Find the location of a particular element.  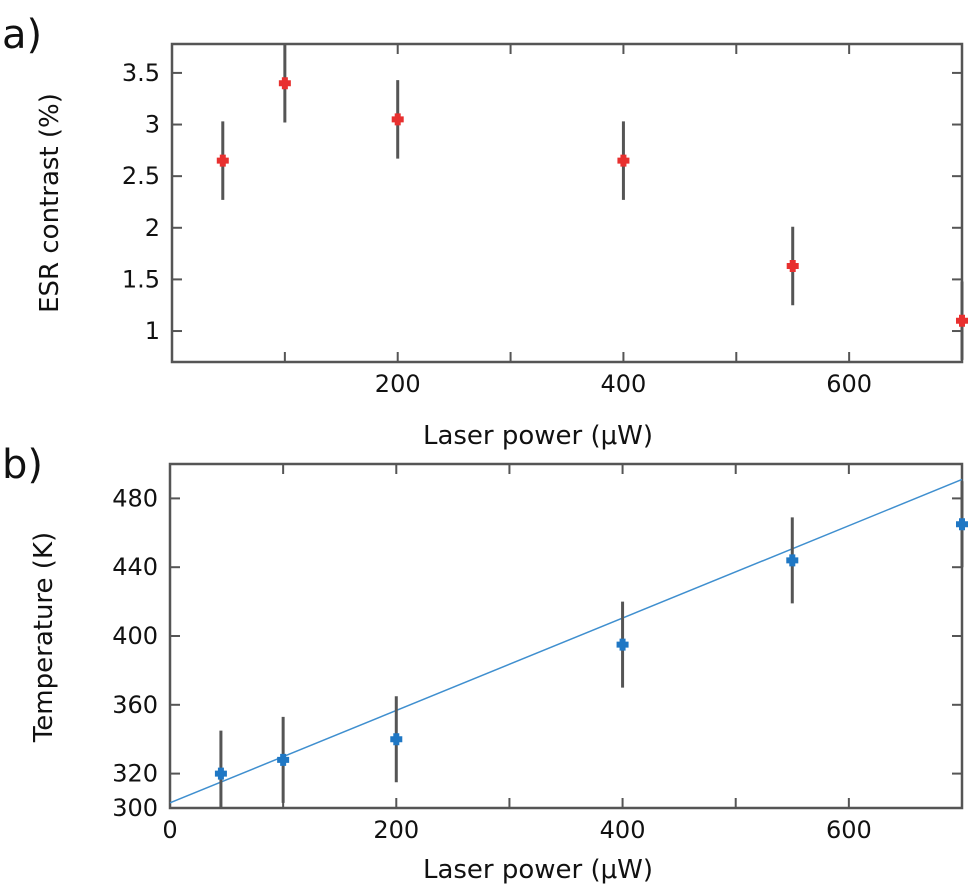

y-tick-label-b: 480 is located at coordinates (135, 498).